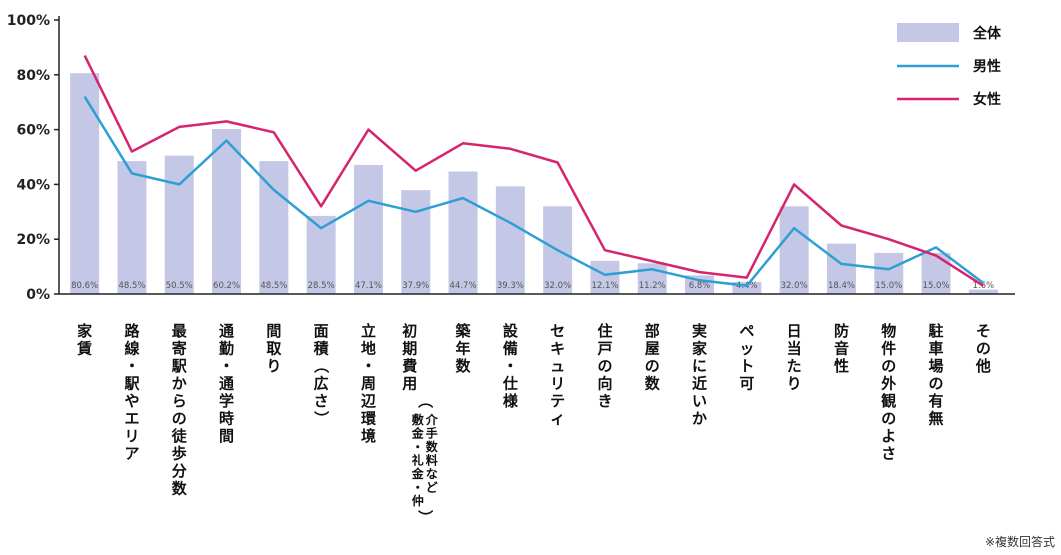  What do you see at coordinates (131, 384) in the screenshot?
I see `svg-text: 駅` at bounding box center [131, 384].